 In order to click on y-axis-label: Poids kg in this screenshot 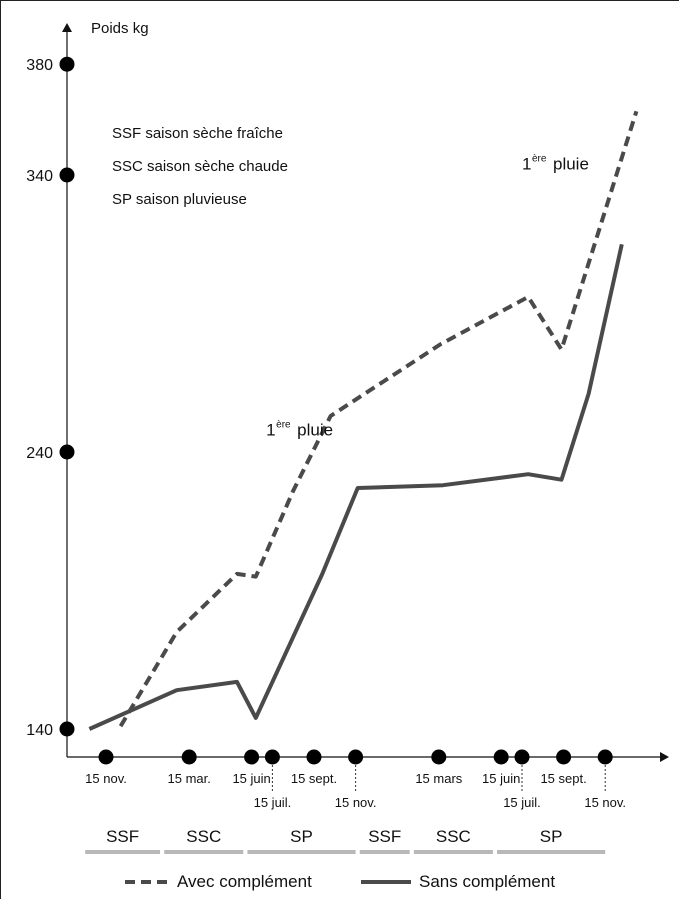, I will do `click(120, 28)`.